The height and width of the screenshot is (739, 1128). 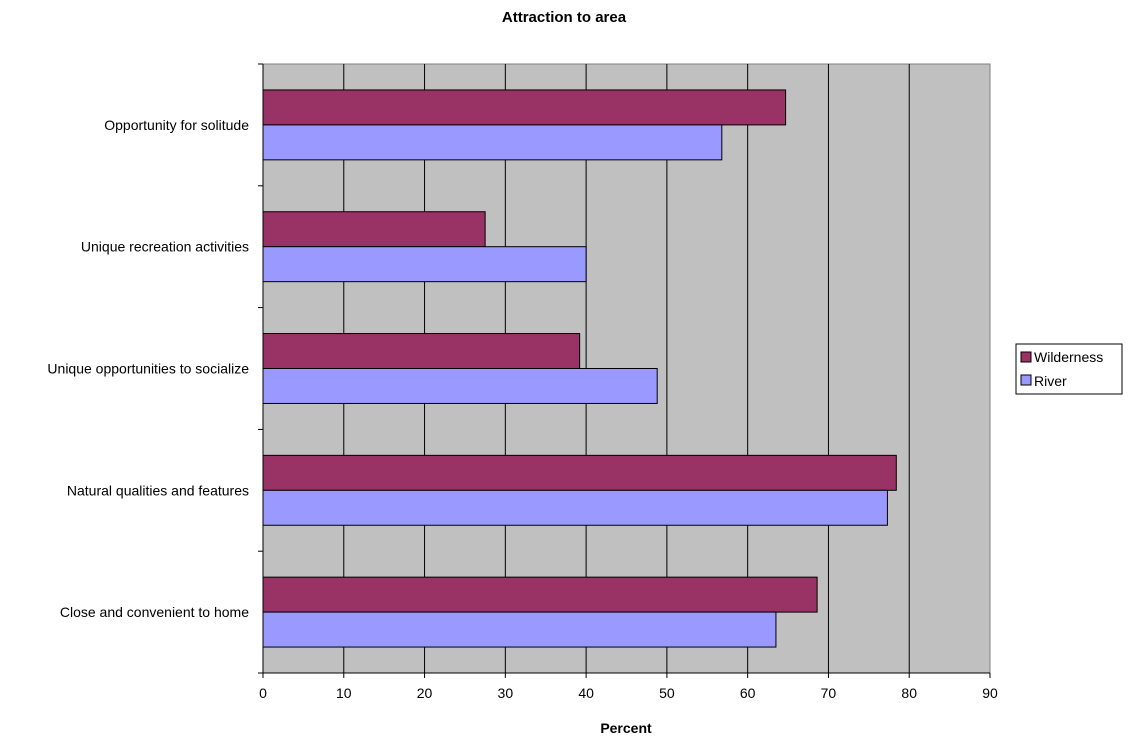 I want to click on legend-box, so click(x=1069, y=369).